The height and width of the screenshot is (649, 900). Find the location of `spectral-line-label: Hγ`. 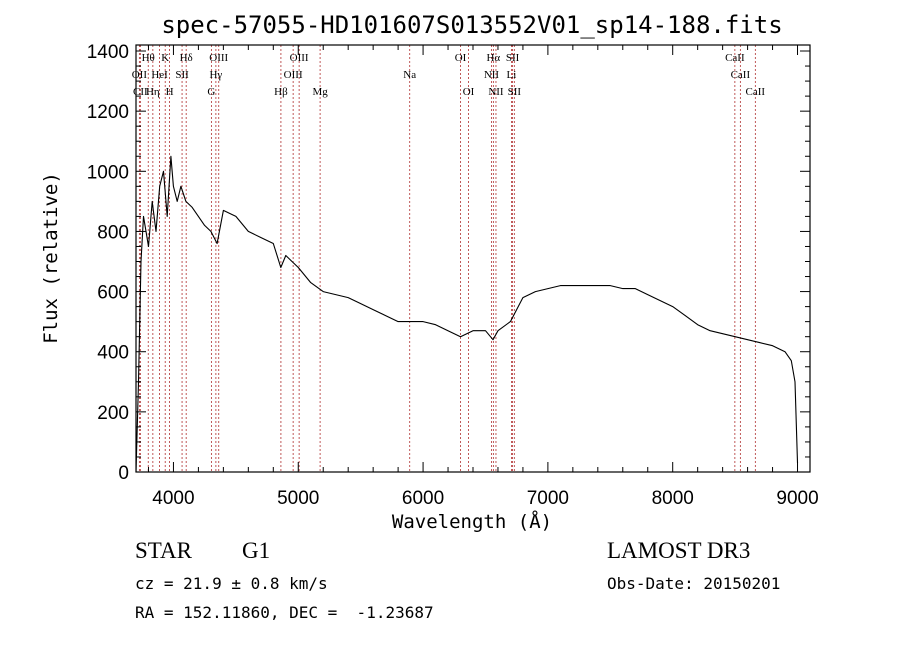

spectral-line-label: Hγ is located at coordinates (215, 75).